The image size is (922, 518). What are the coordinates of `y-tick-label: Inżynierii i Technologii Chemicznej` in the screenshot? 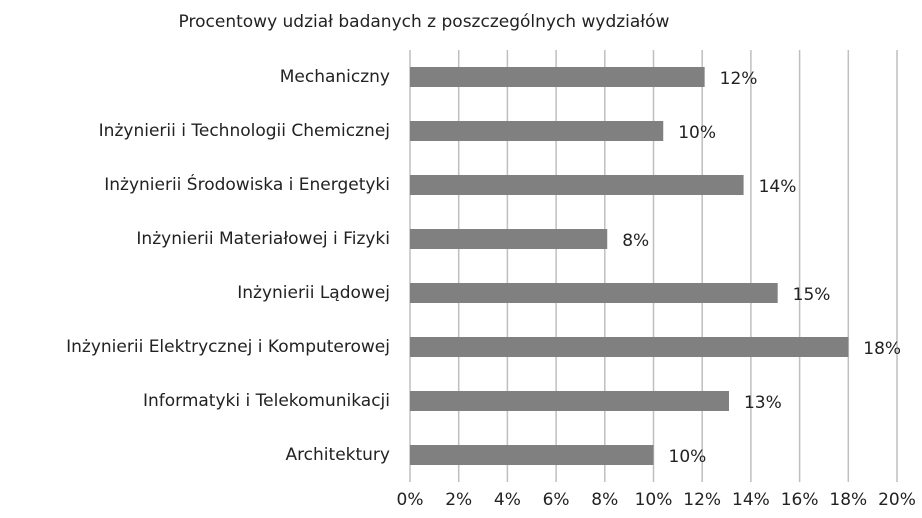 It's located at (244, 131).